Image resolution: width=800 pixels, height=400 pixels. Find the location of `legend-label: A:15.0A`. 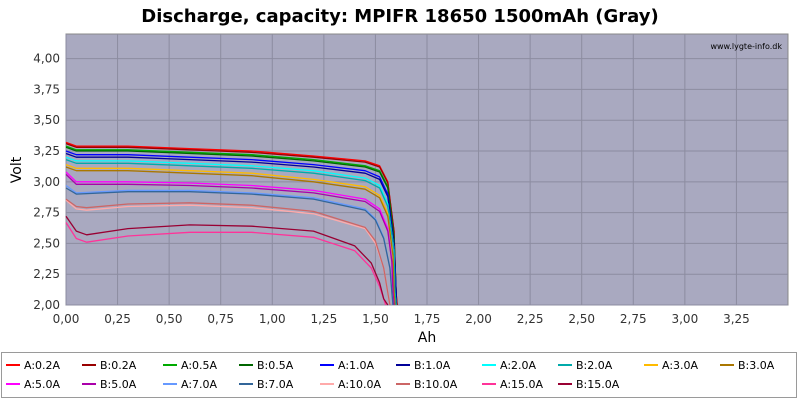

legend-label: A:15.0A is located at coordinates (522, 384).